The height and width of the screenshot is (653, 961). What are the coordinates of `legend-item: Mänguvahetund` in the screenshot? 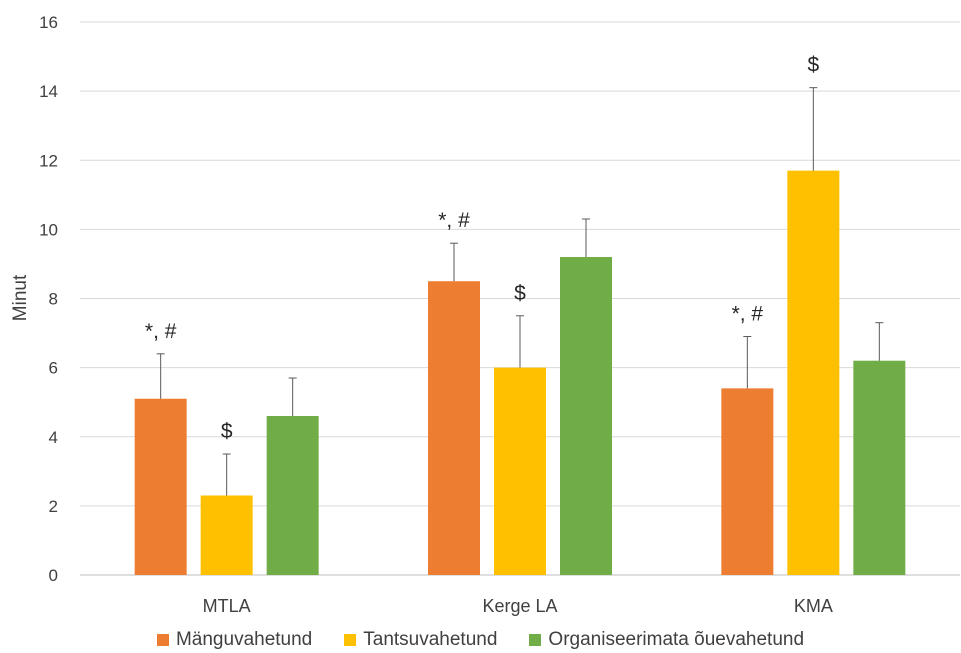 It's located at (234, 640).